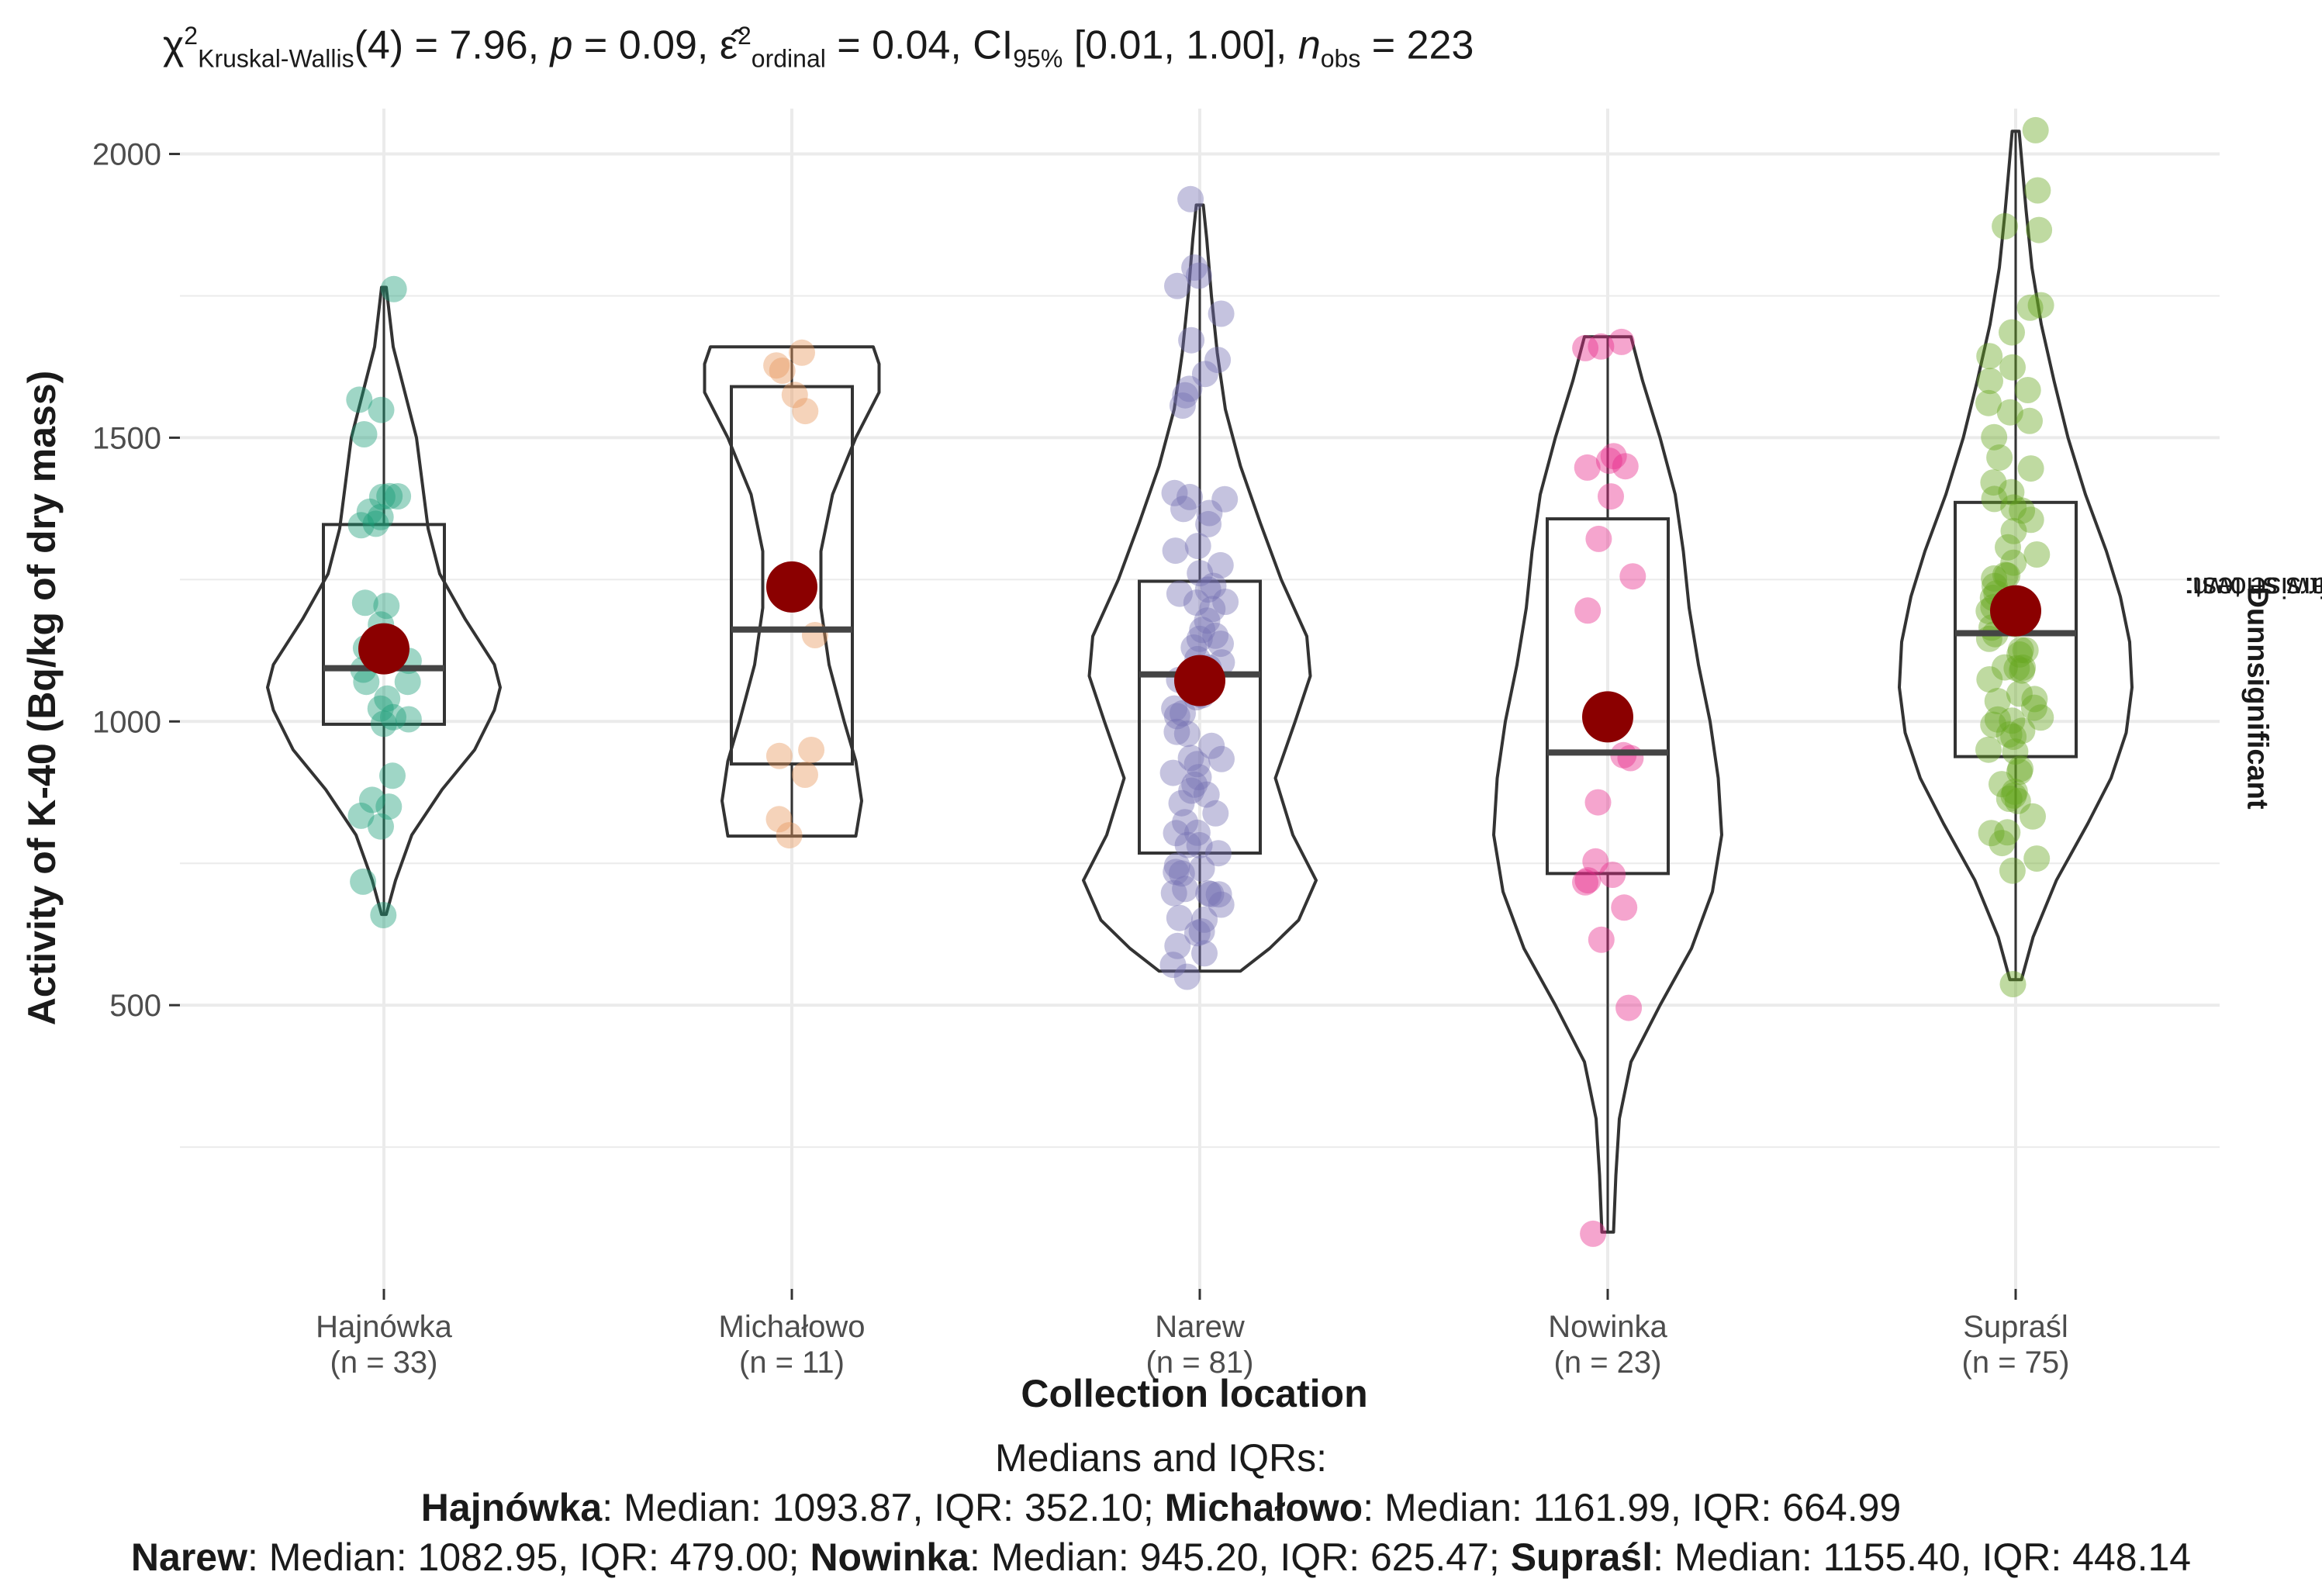 The width and height of the screenshot is (2322, 1596). Describe the element at coordinates (1200, 1363) in the screenshot. I see `x-tick-count: (n = 81)` at that location.